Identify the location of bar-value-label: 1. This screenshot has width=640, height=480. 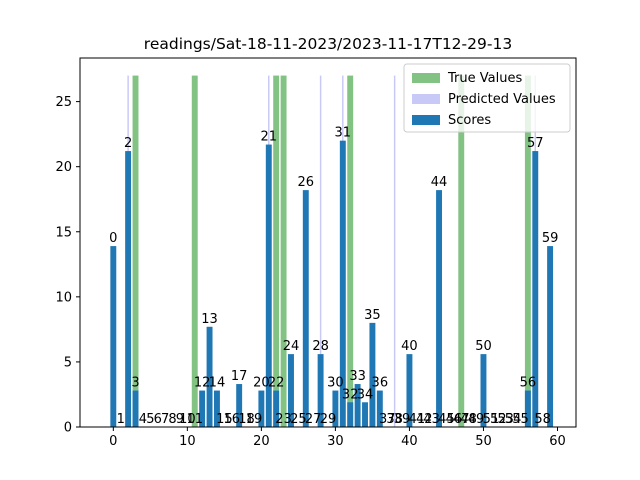
(121, 419).